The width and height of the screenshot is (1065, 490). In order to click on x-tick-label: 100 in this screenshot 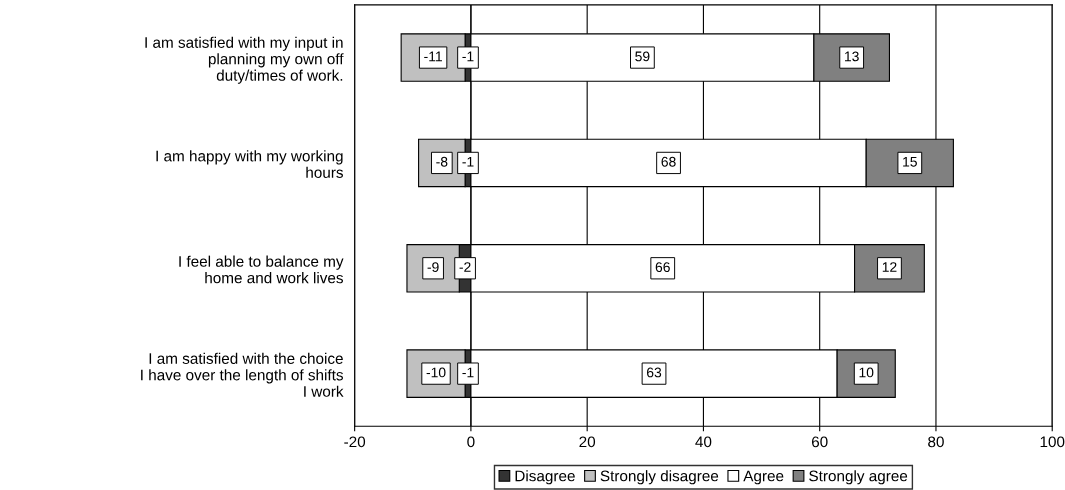, I will do `click(1052, 442)`.